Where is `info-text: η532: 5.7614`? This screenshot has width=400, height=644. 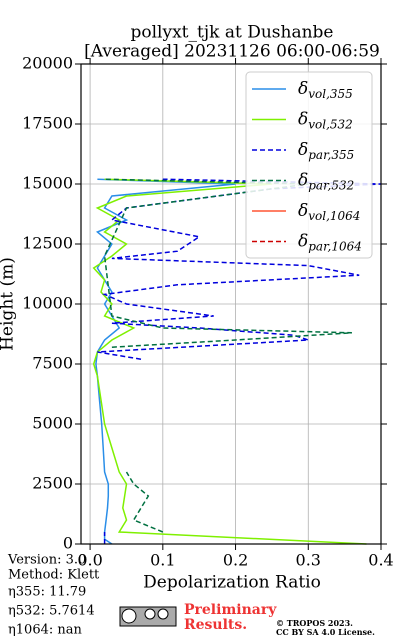 info-text: η532: 5.7614 is located at coordinates (51, 611).